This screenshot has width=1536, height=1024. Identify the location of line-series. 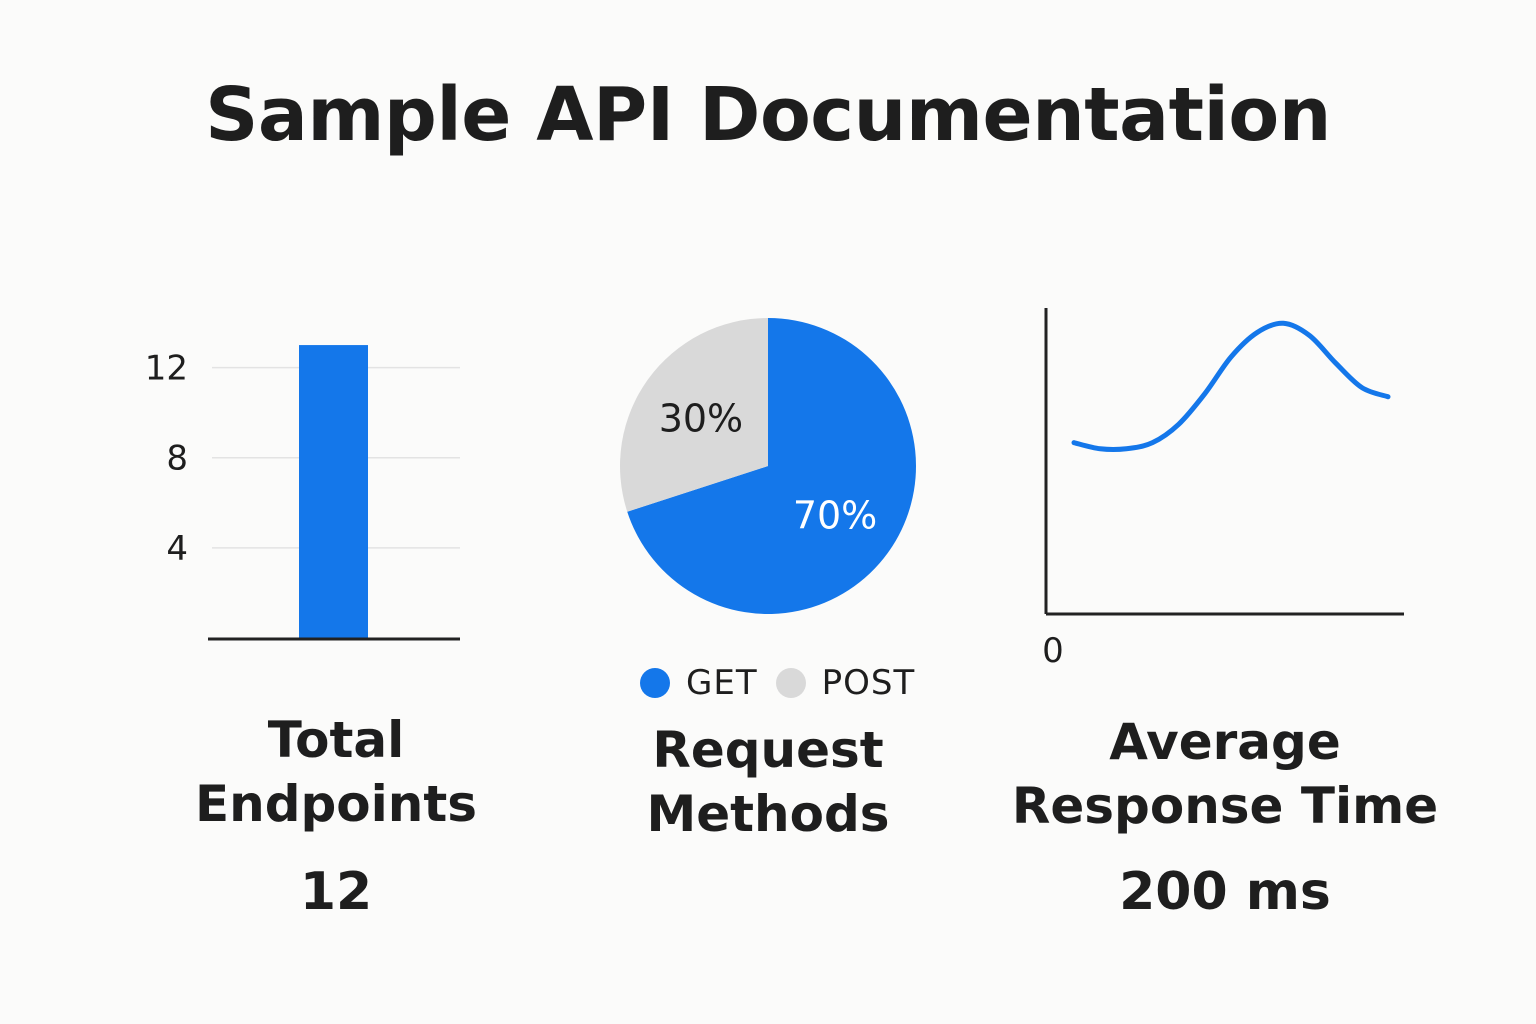
(1231, 386).